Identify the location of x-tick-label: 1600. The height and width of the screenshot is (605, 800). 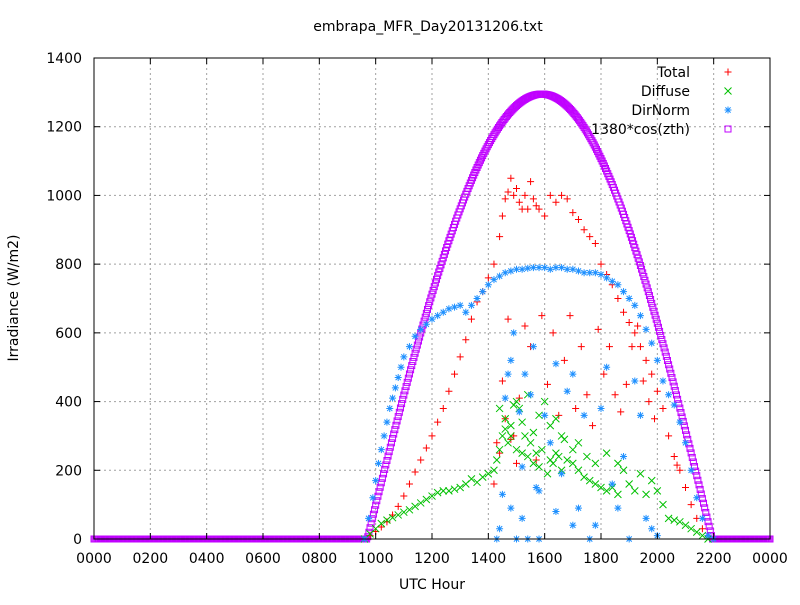
(545, 559).